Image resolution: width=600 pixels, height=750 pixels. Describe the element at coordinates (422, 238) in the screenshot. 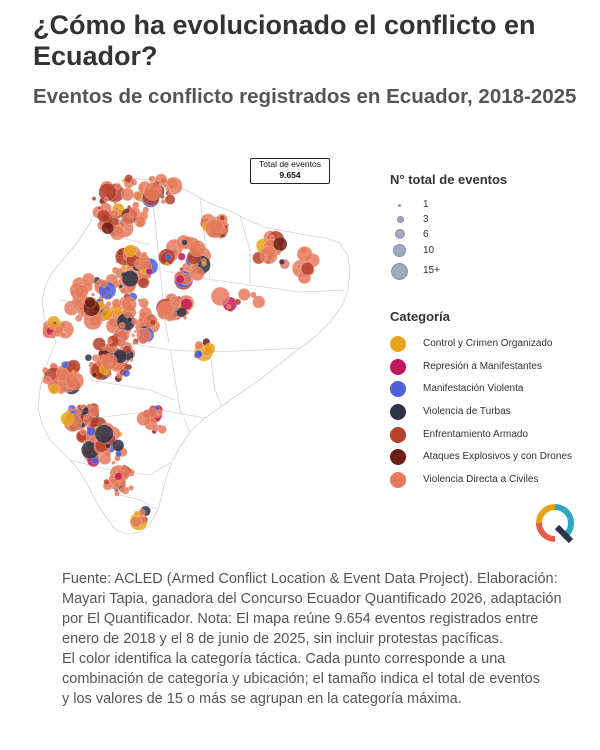

I see `size-legend-item: 6` at that location.